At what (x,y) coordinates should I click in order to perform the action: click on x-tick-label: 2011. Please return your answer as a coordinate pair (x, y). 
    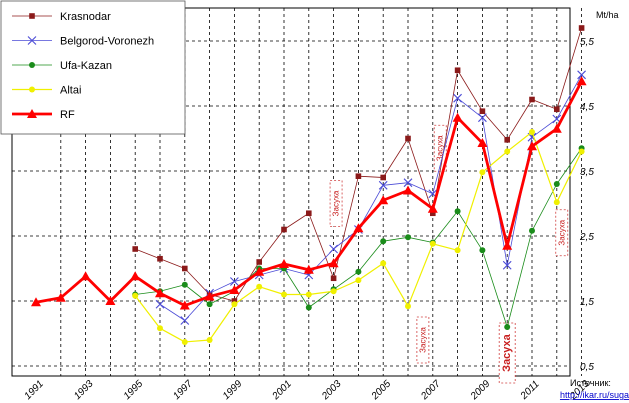
    Looking at the image, I should click on (530, 391).